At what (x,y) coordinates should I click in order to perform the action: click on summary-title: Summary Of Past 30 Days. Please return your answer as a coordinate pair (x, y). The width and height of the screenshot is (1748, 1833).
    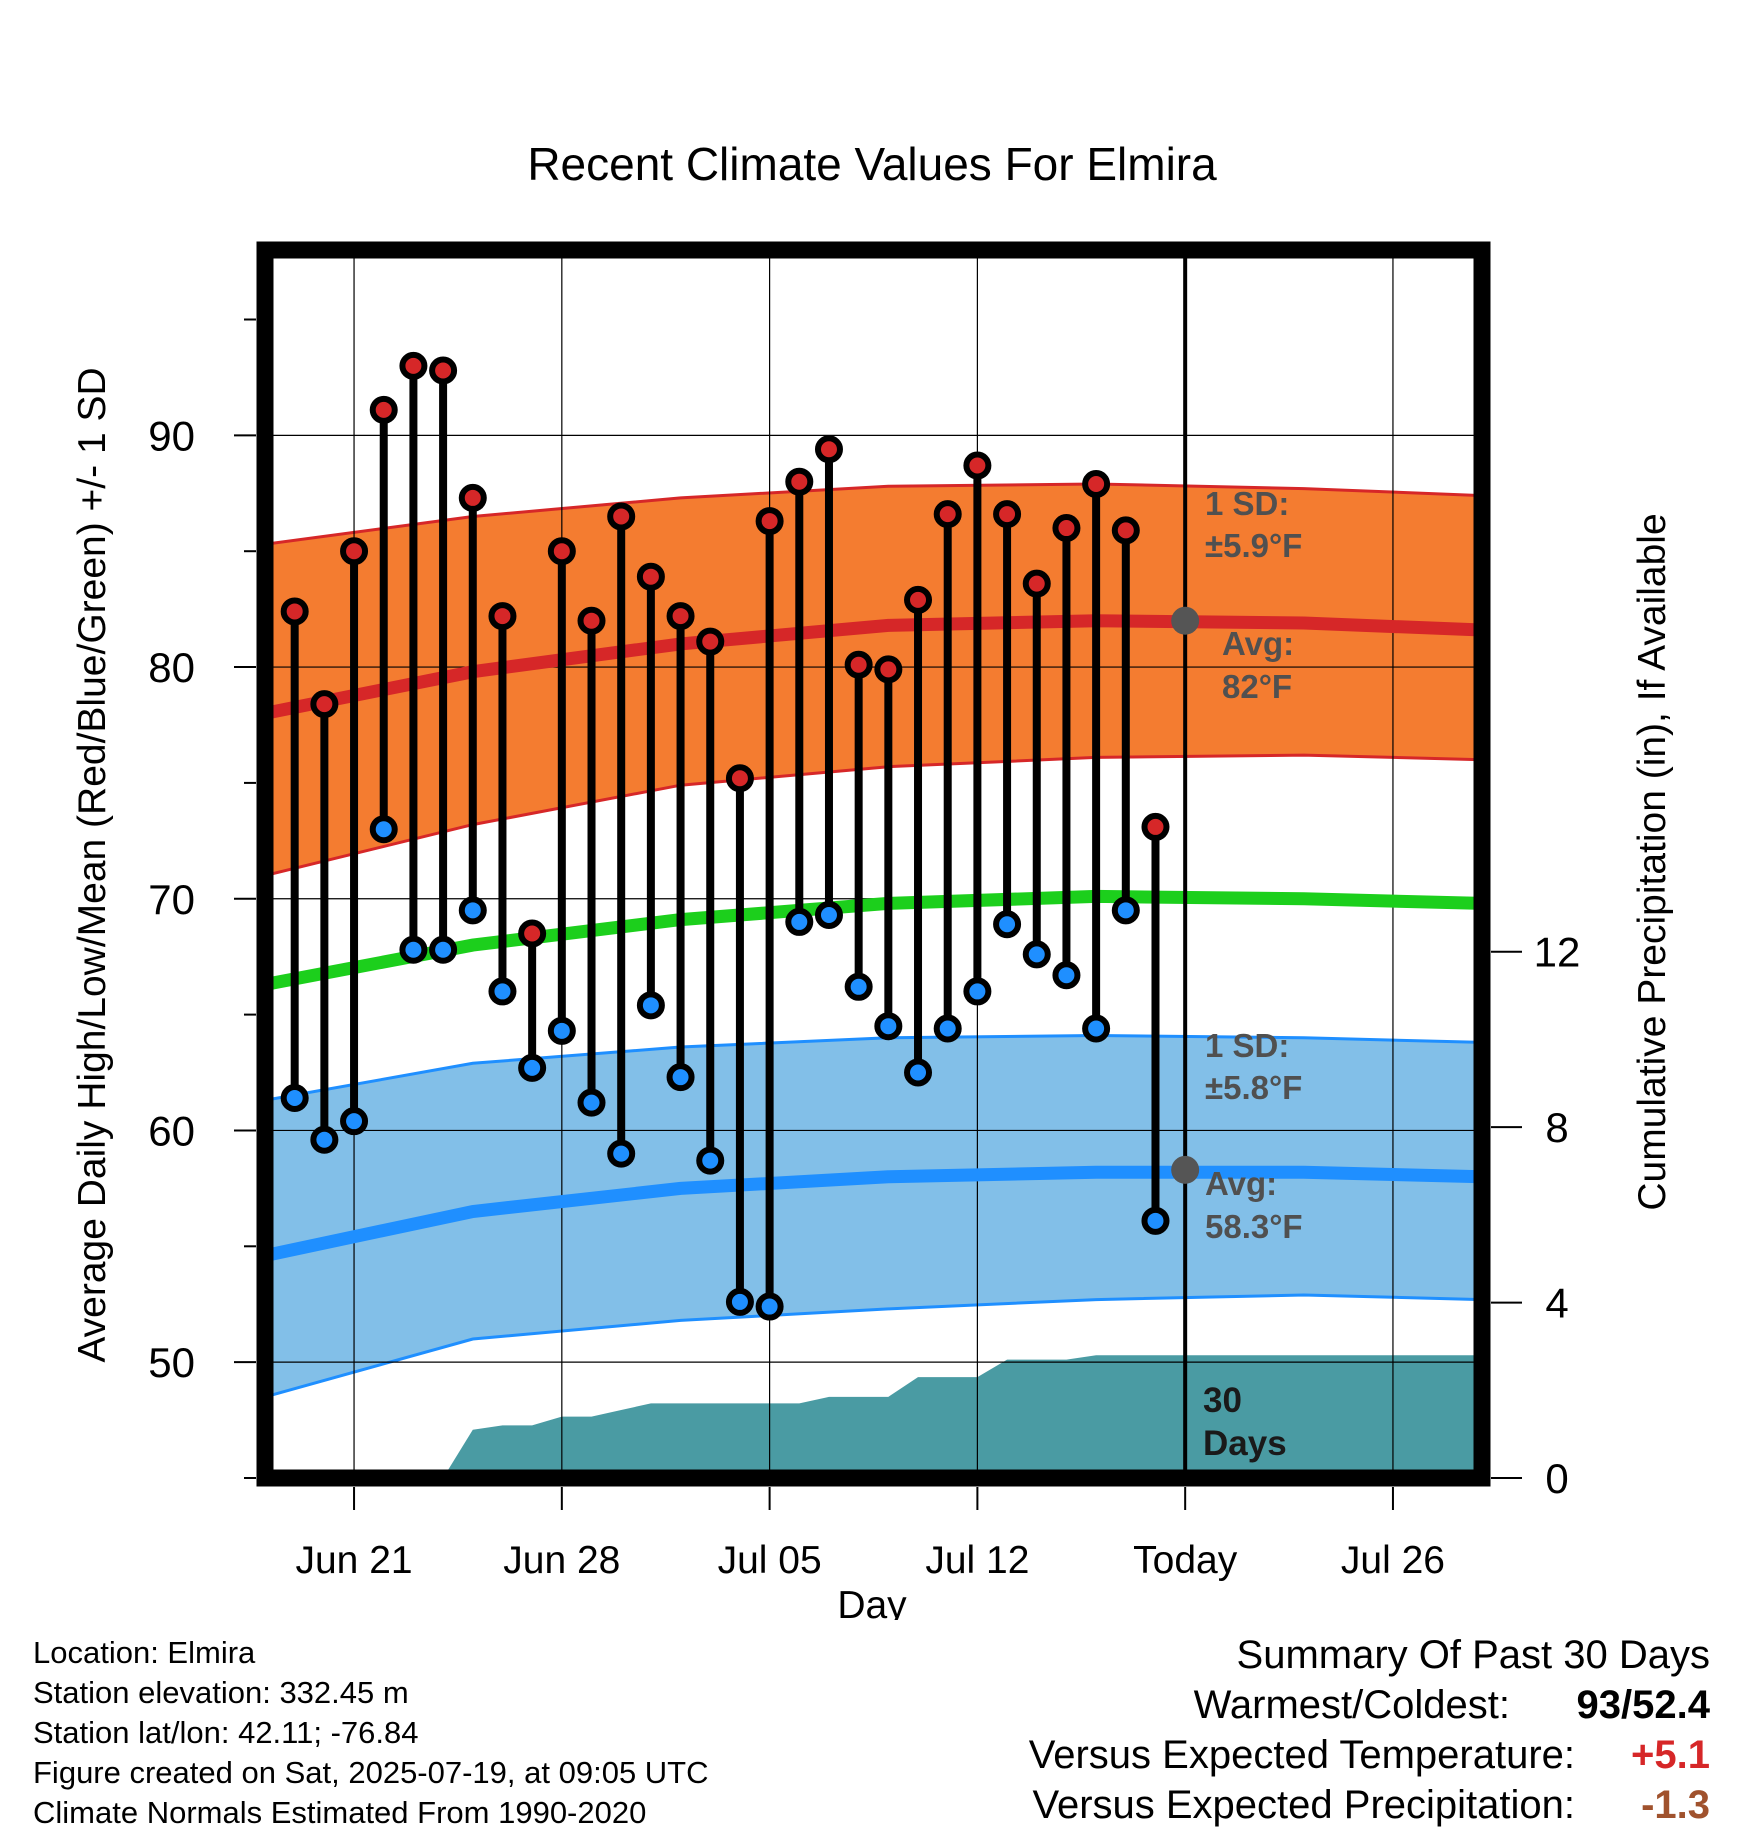
    Looking at the image, I should click on (1473, 1655).